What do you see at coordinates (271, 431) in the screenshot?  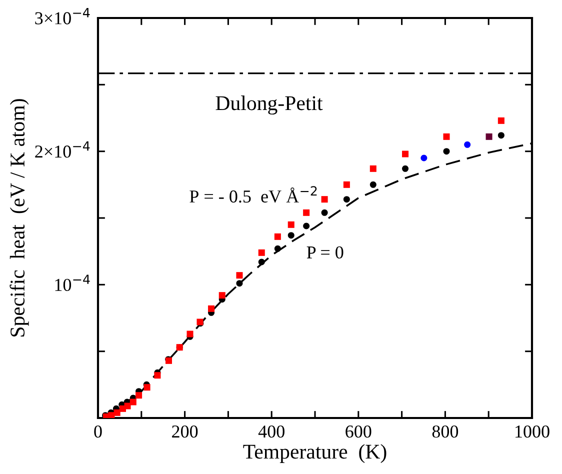 I see `x-tick-label: 400` at bounding box center [271, 431].